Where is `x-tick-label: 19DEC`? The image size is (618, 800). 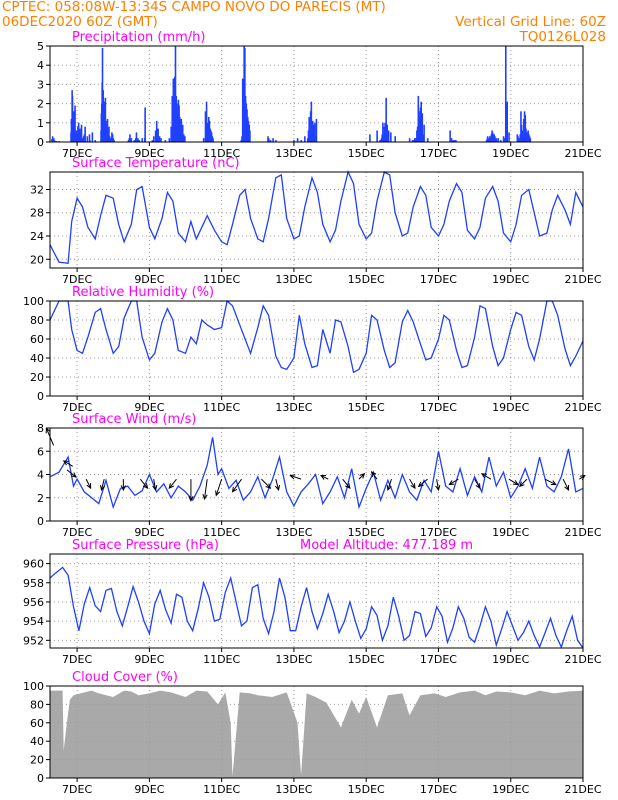
x-tick-label: 19DEC is located at coordinates (510, 789).